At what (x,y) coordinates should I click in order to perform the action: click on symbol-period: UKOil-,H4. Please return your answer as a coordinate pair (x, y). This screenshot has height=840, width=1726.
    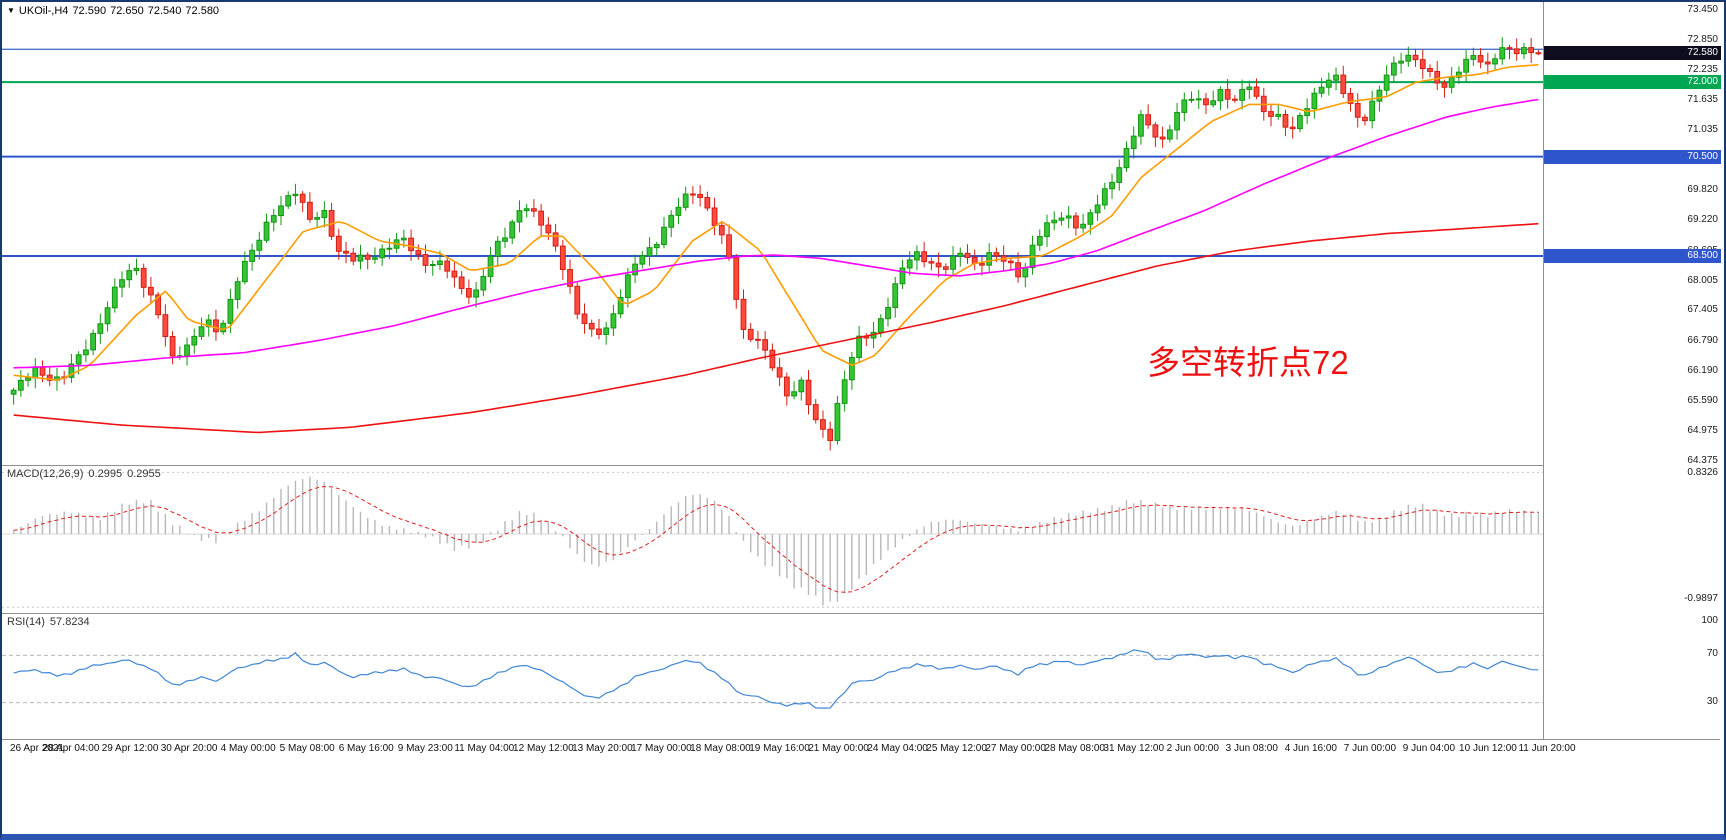
    Looking at the image, I should click on (43, 11).